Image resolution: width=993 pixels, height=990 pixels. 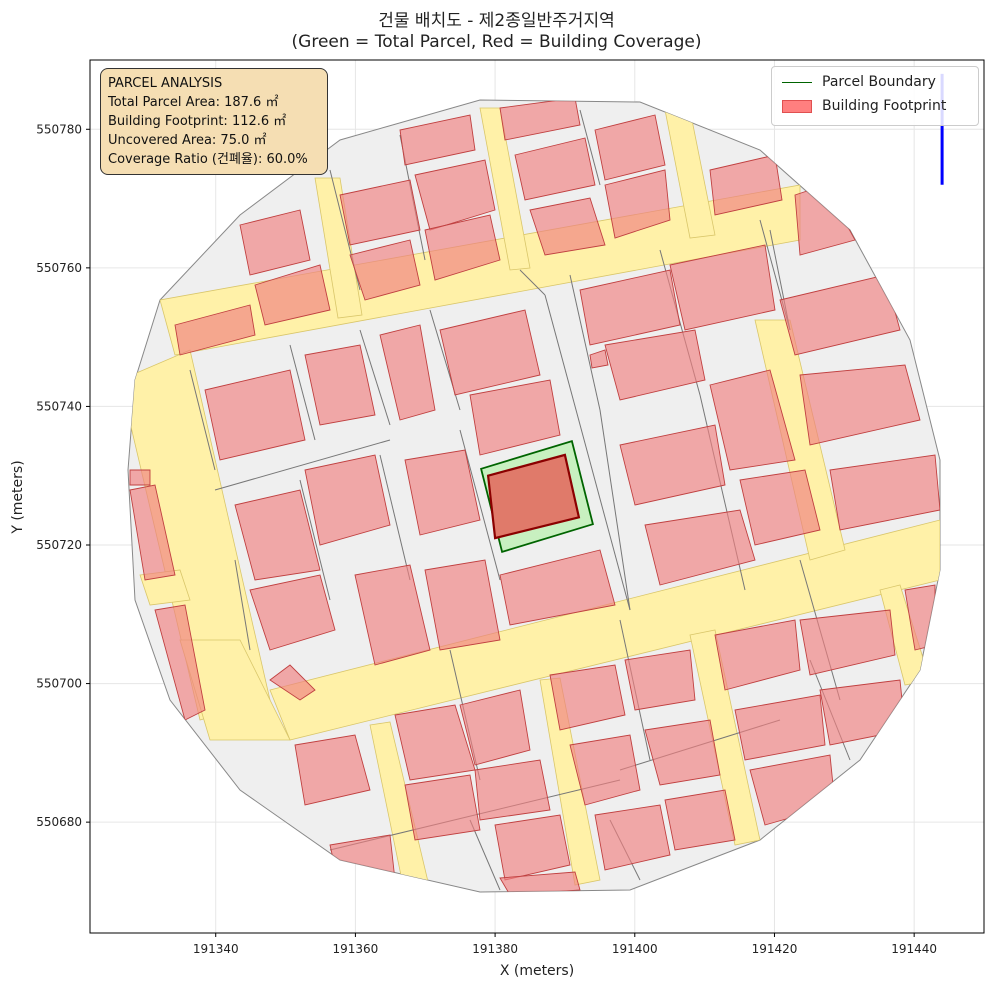 I want to click on x-axis-label: X (meters), so click(x=537, y=971).